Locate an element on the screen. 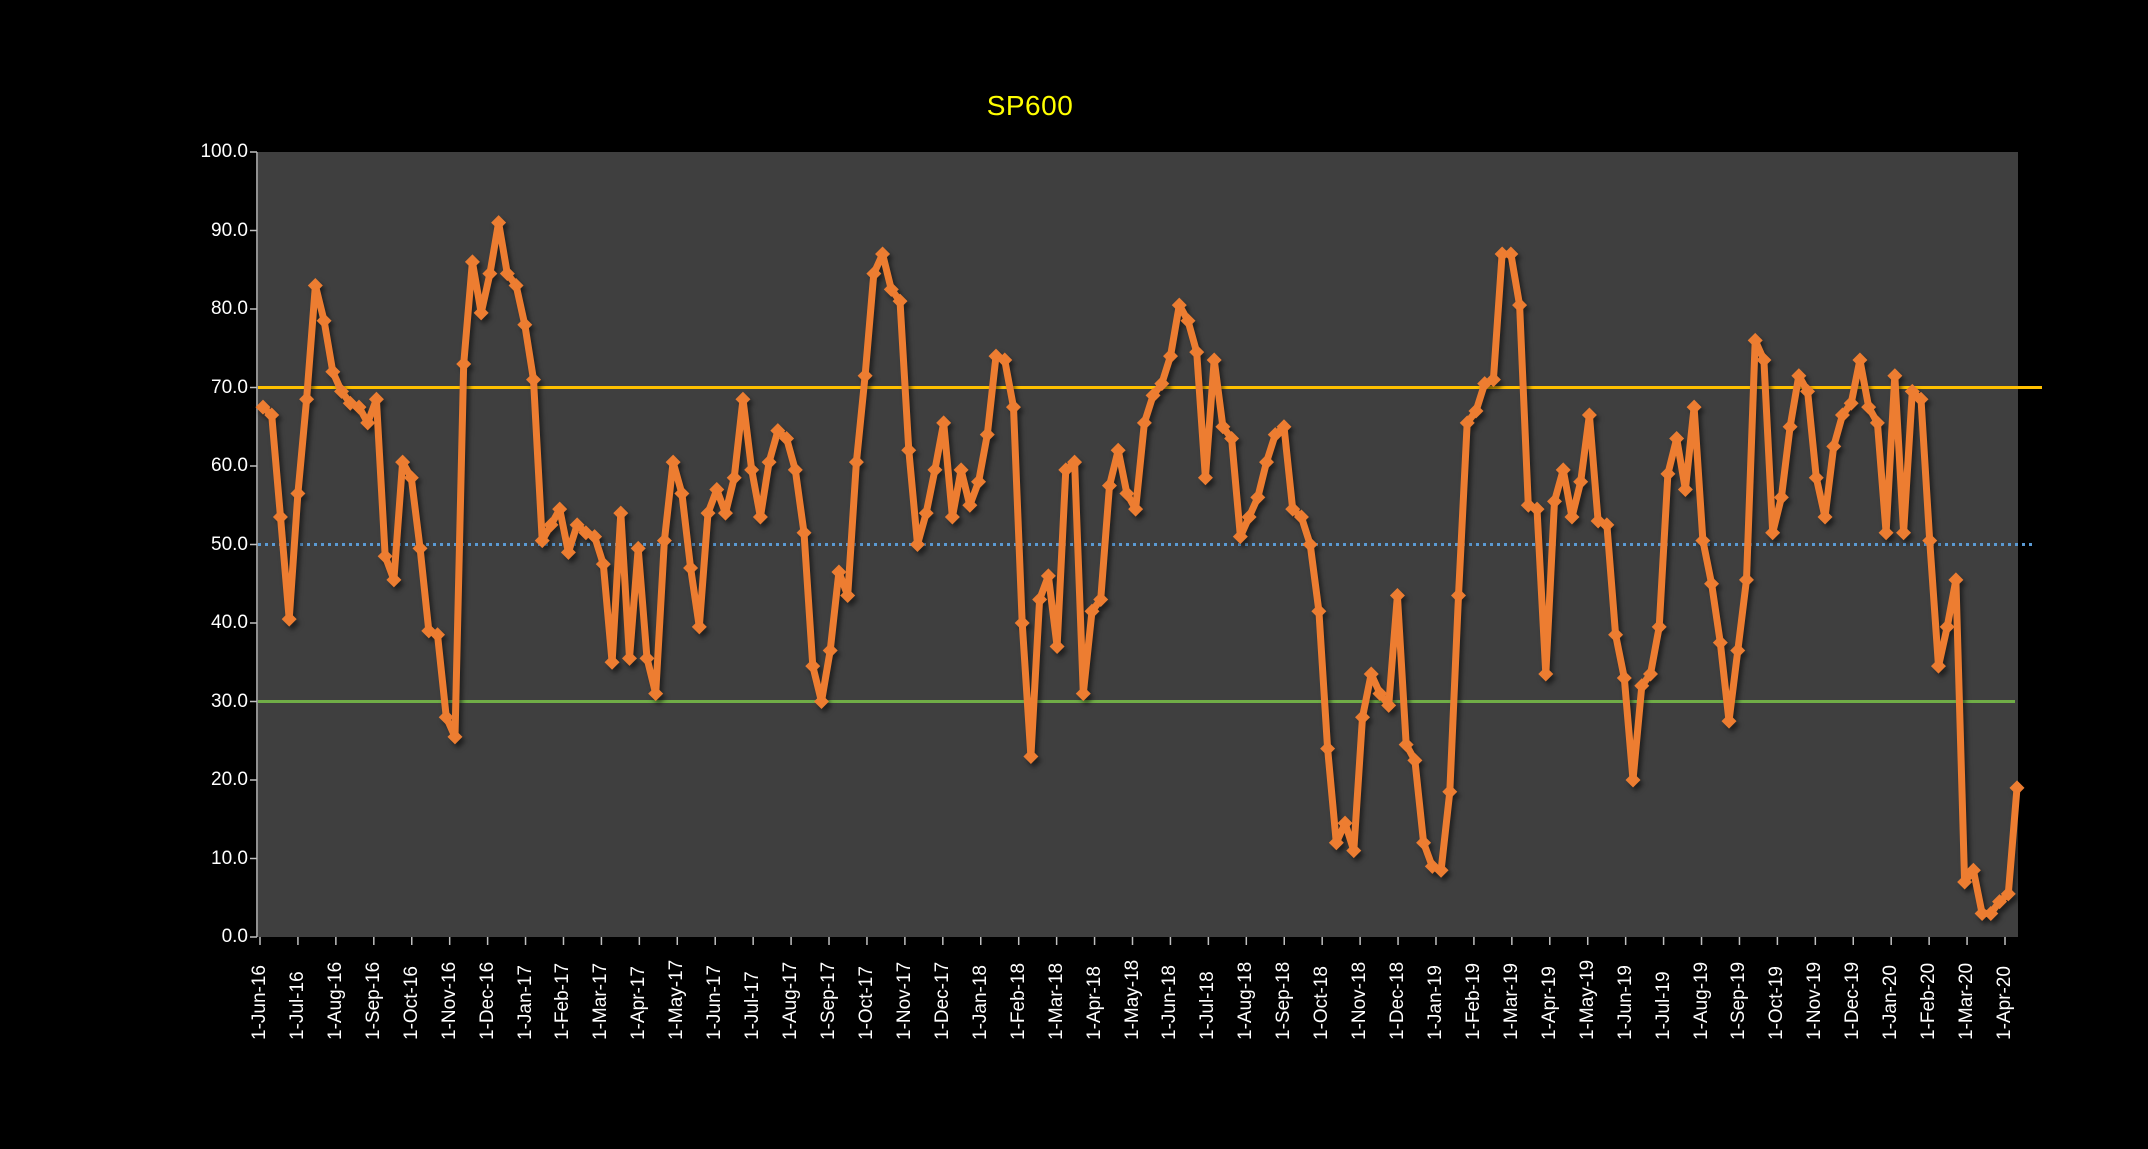 This screenshot has height=1149, width=2148. x-axis-label: 1-Feb-20 is located at coordinates (1929, 1001).